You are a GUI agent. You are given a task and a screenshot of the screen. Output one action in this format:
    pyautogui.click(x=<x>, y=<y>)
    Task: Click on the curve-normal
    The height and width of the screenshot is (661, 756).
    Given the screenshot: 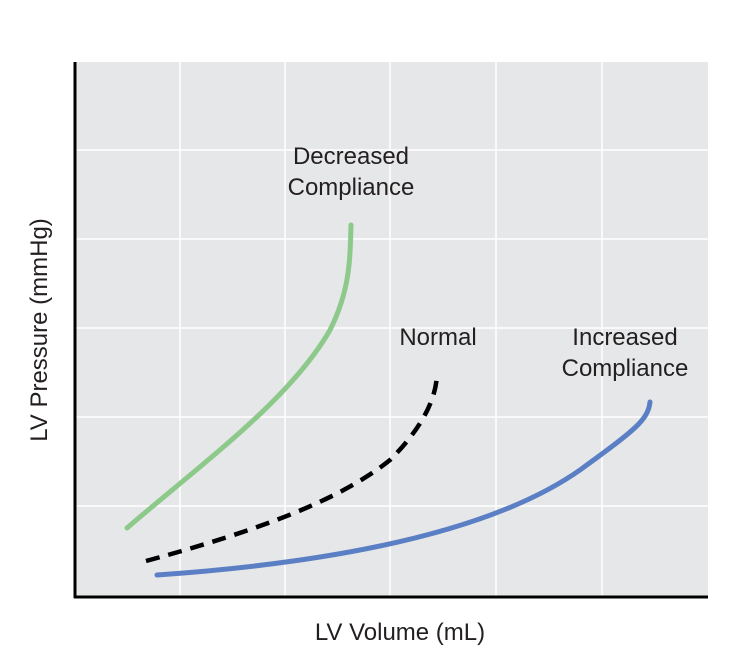 What is the action you would take?
    pyautogui.click(x=292, y=467)
    